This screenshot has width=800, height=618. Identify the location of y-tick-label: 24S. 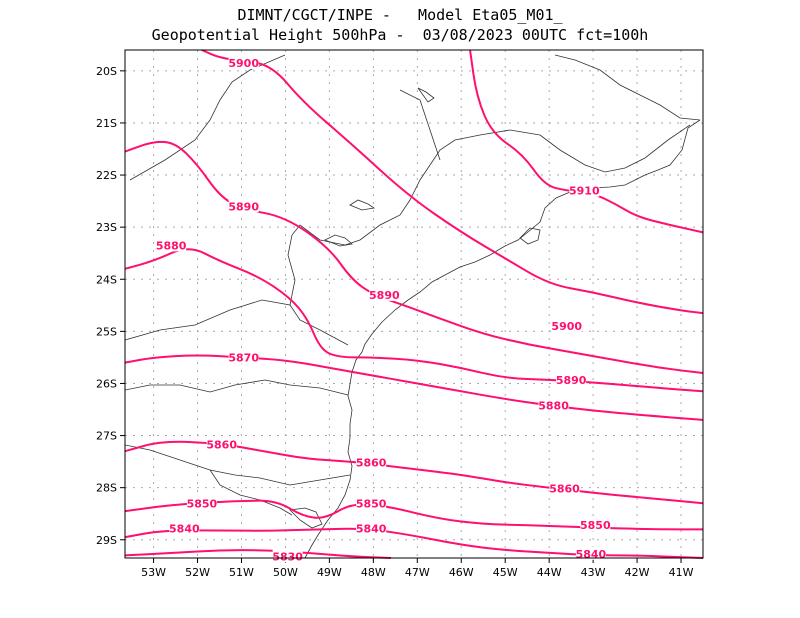
(106, 279).